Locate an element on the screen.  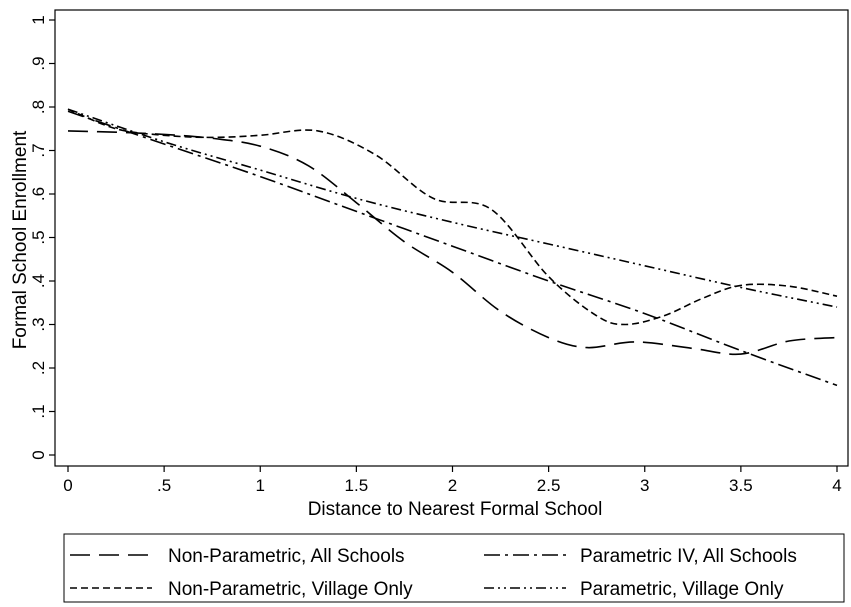
legend-label: Parametric, Village Only is located at coordinates (682, 589).